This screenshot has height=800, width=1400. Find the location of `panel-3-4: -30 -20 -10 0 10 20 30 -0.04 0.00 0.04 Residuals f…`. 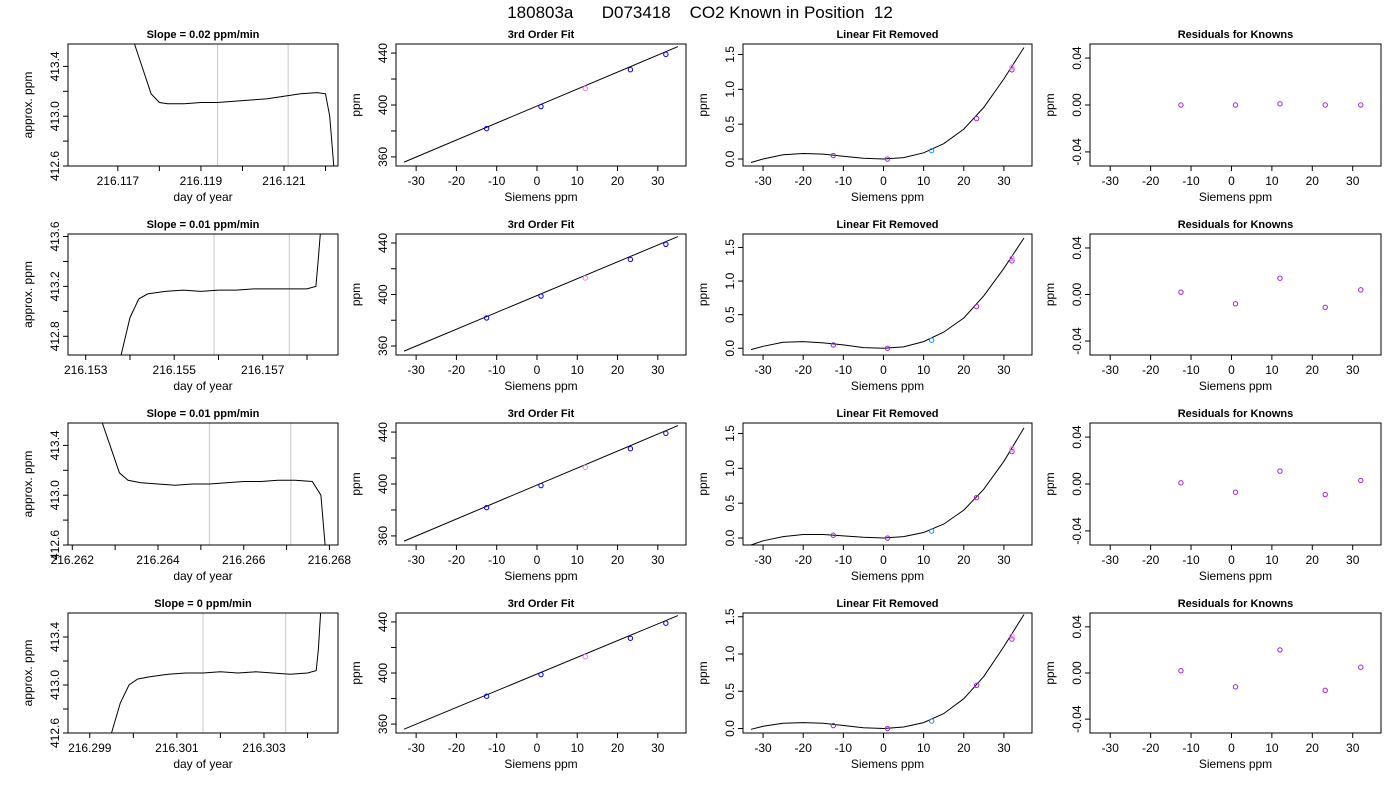

panel-3-4: -30 -20 -10 0 10 20 30 -0.04 0.00 0.04 Residuals f… is located at coordinates (1212, 495).